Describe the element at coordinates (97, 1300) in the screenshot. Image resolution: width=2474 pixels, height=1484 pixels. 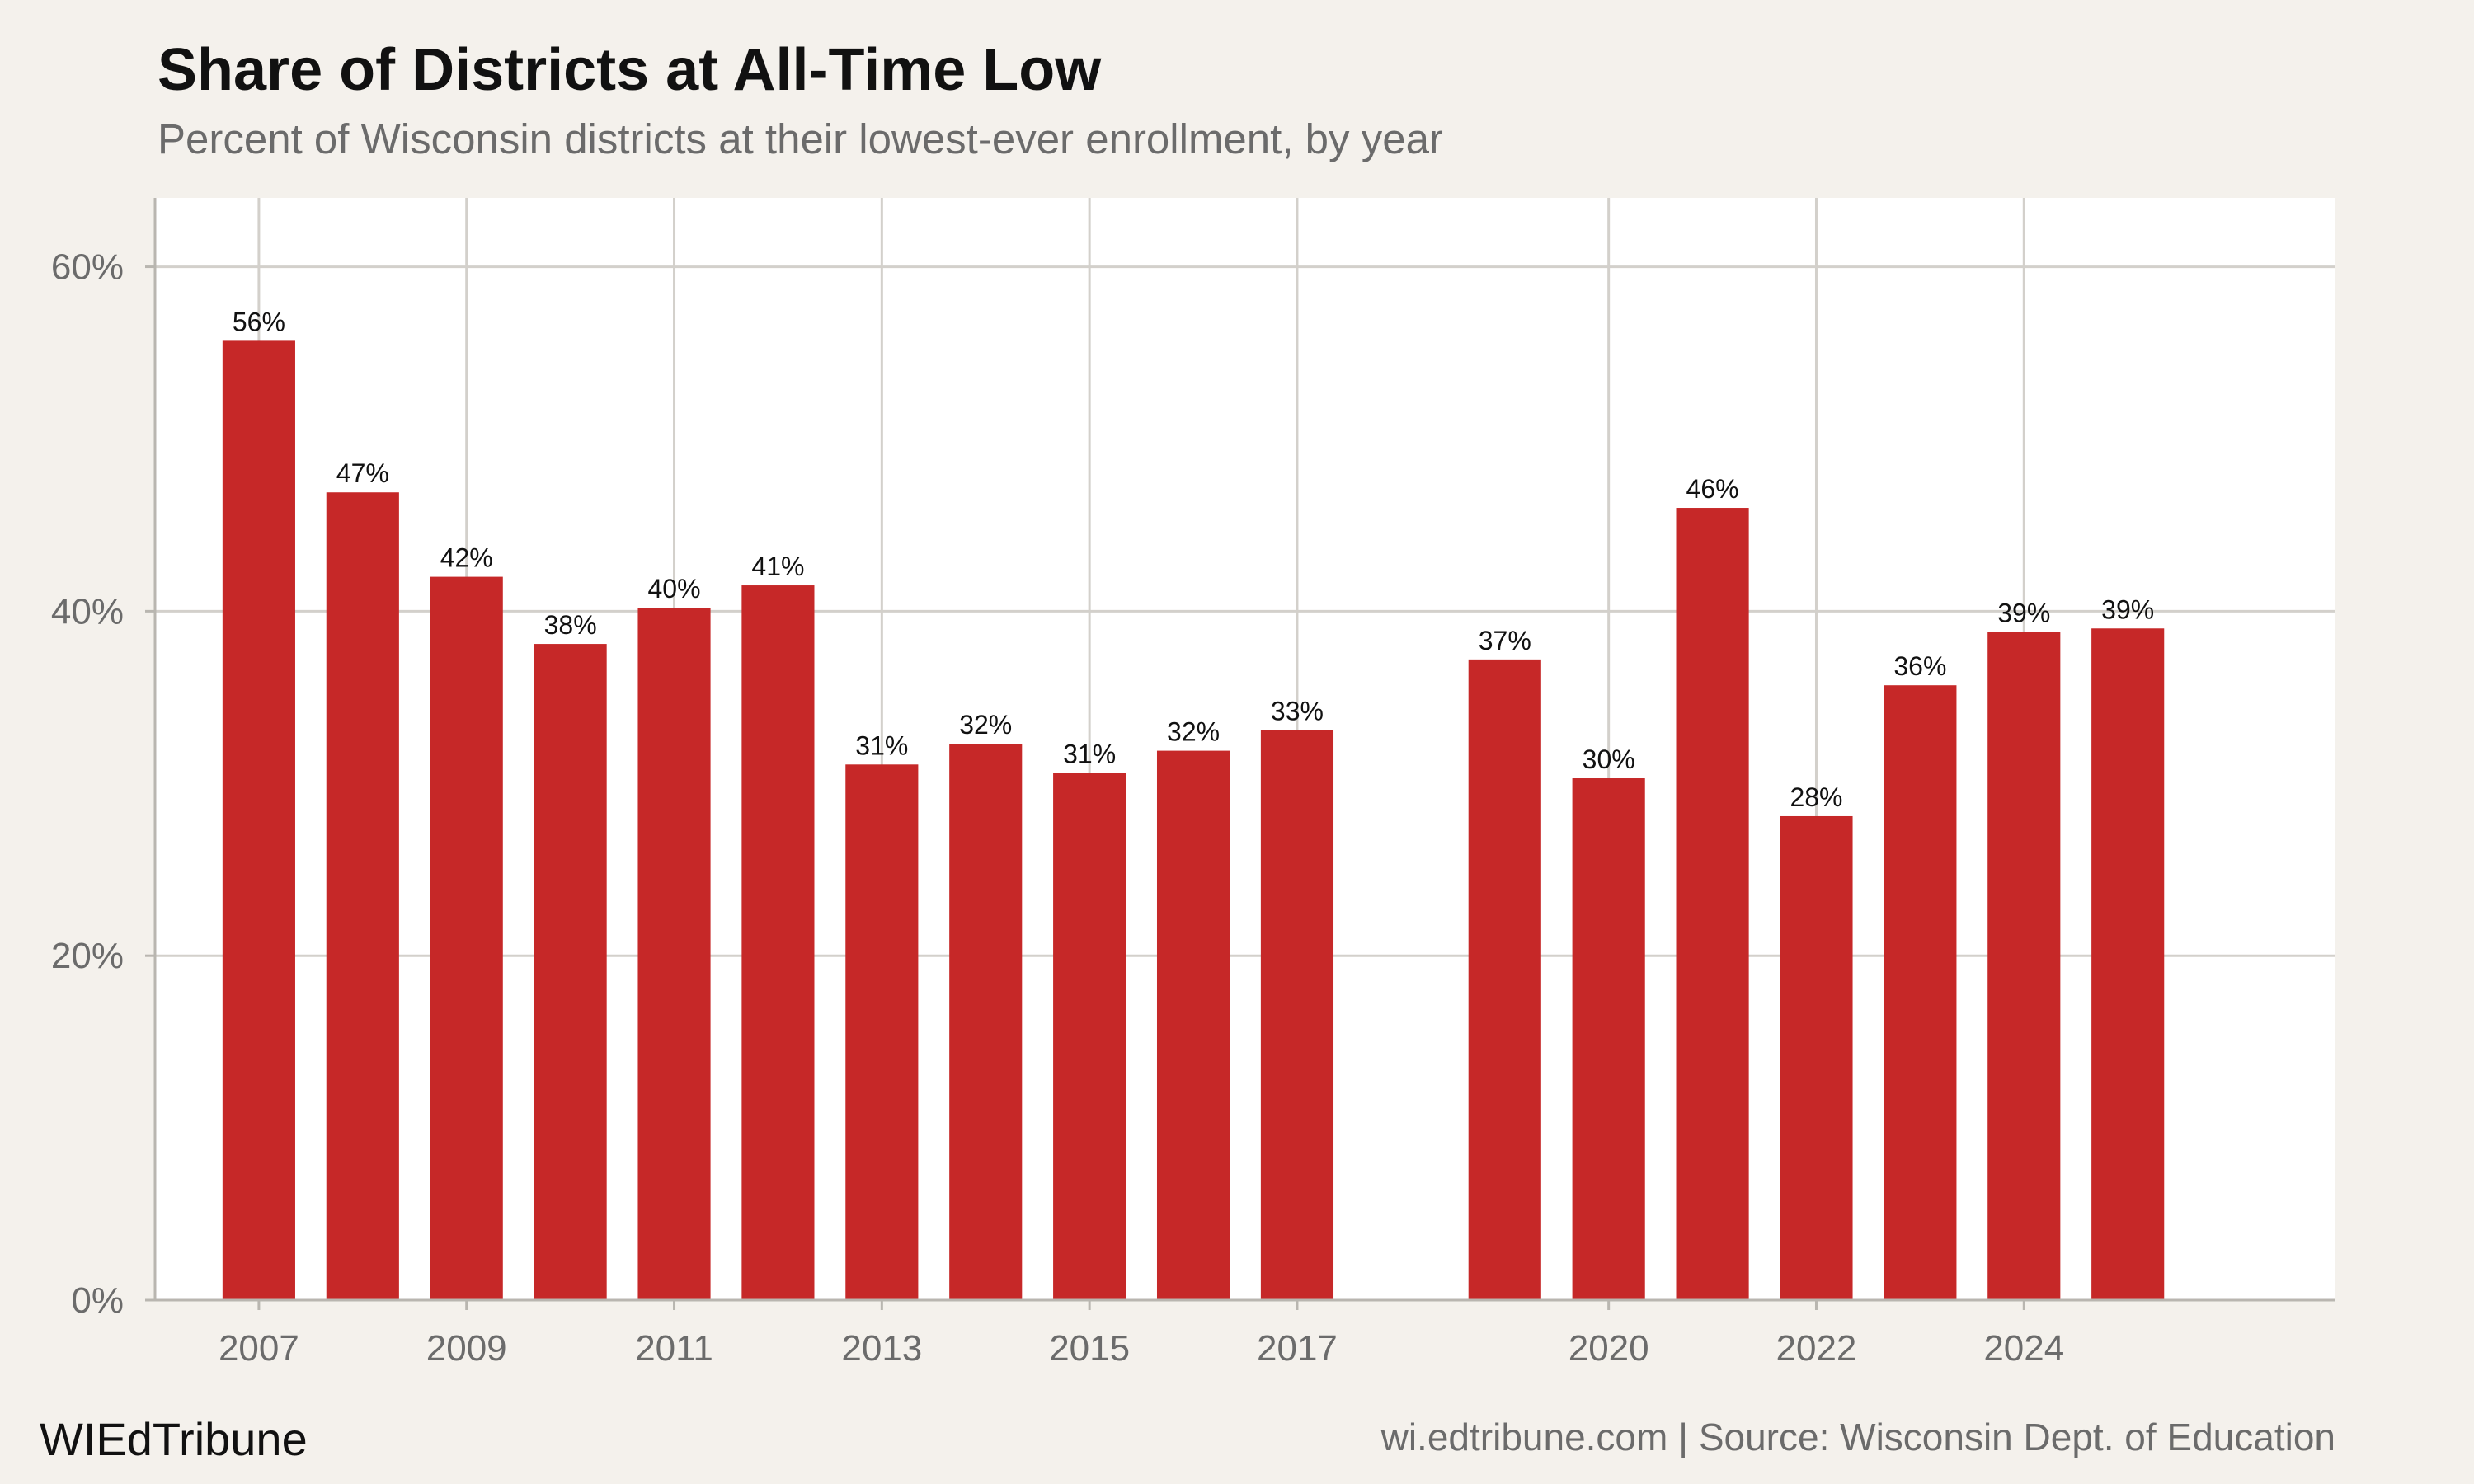
I see `y-tick-label: 0%` at that location.